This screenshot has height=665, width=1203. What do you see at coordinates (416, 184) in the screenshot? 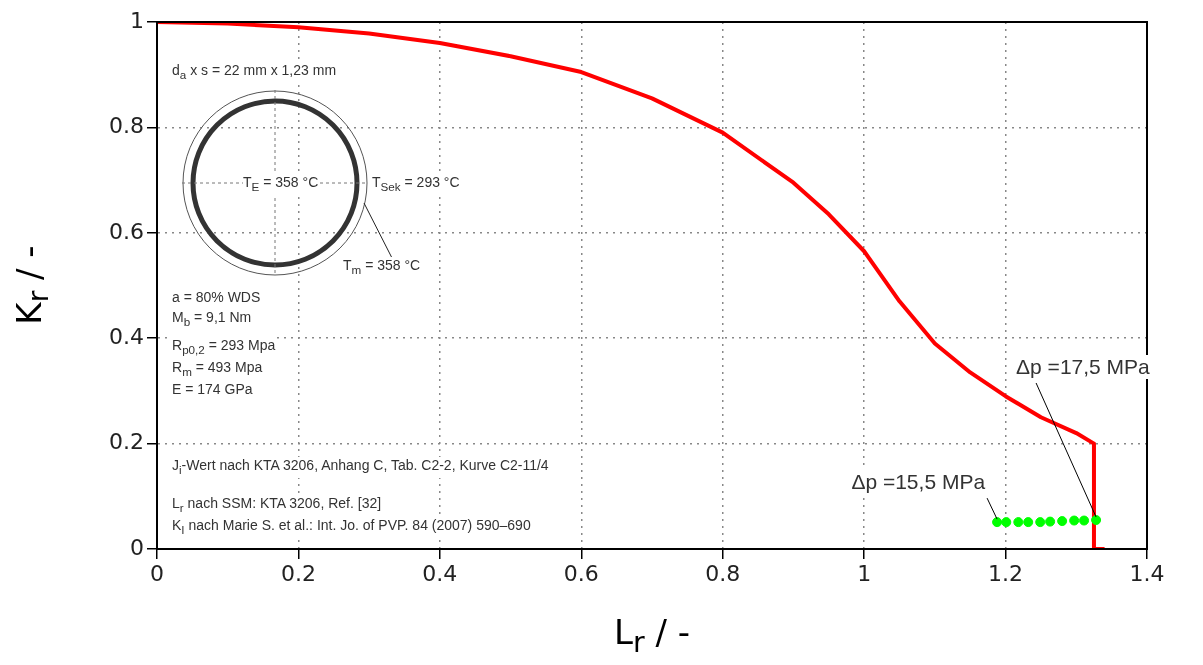
I see `annotation: T$_{Sek}$ = 293 °C` at bounding box center [416, 184].